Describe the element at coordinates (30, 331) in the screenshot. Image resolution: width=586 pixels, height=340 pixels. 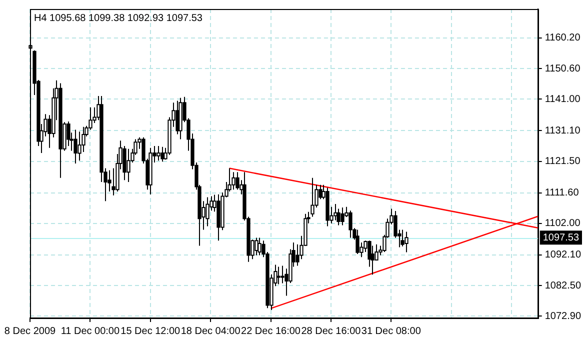
I see `x-tick-label: 8 Dec 2009` at that location.